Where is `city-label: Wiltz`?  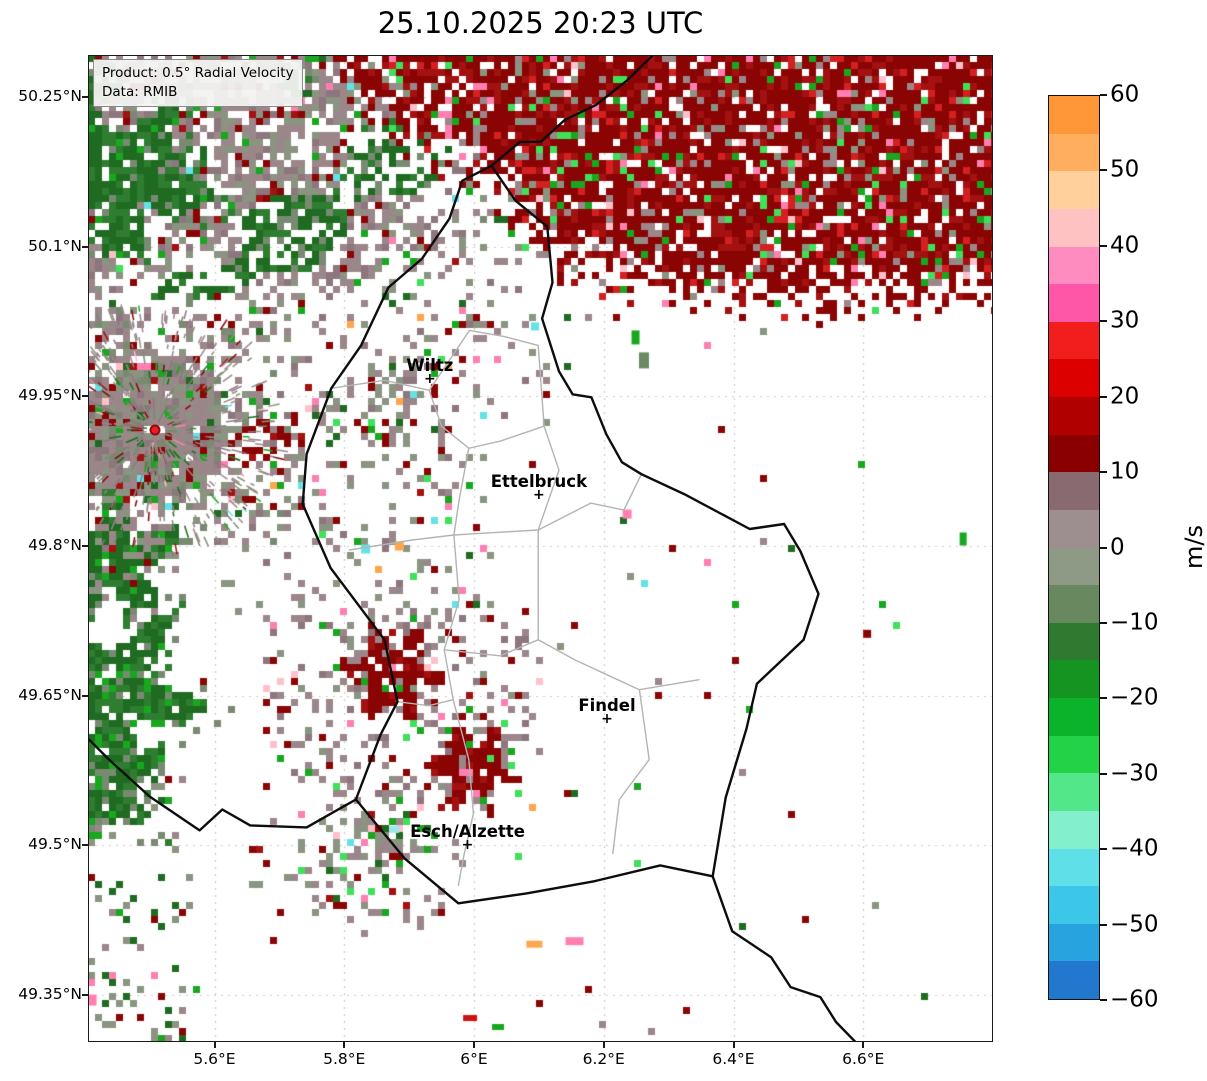
city-label: Wiltz is located at coordinates (430, 366).